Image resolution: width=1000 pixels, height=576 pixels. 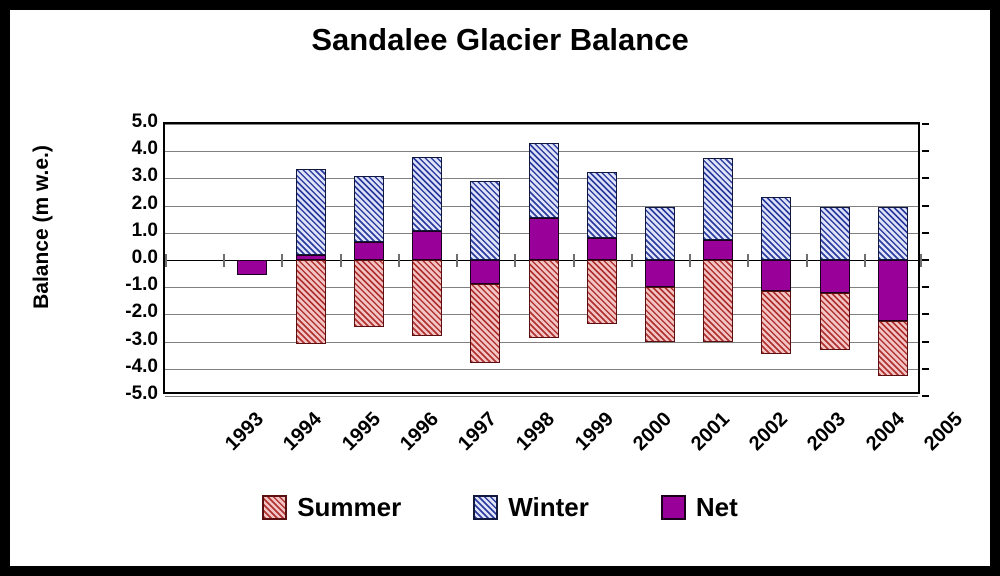 I want to click on x-axis-tick-label: 1994, so click(x=303, y=432).